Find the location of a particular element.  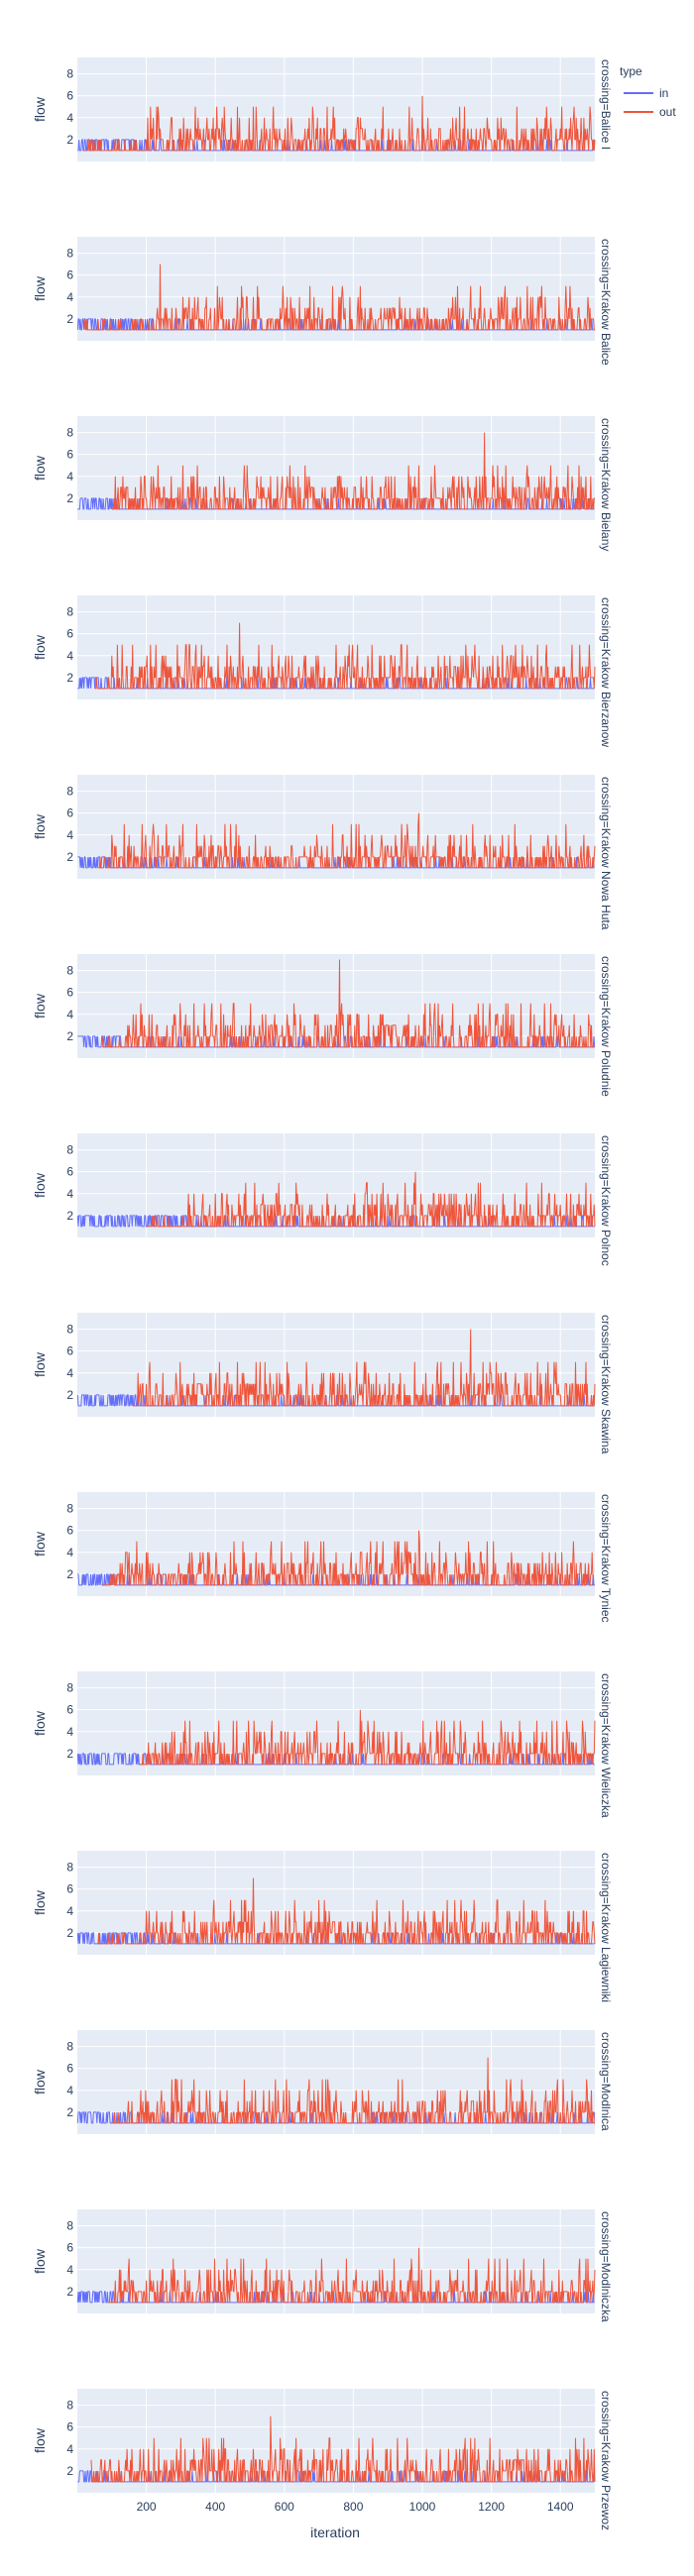

facet-panel: 2 4 6 8 flow crossing=Krakow Lagiewniki is located at coordinates (322, 1926).